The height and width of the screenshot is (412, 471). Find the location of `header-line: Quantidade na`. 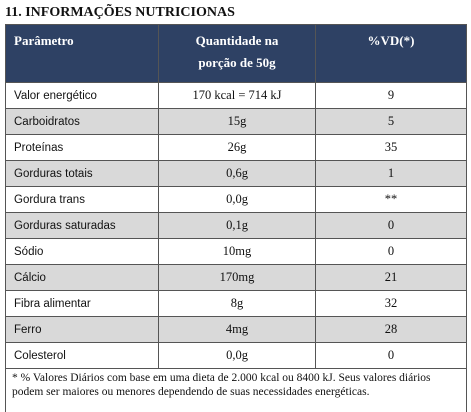

header-line: Quantidade na is located at coordinates (237, 40).